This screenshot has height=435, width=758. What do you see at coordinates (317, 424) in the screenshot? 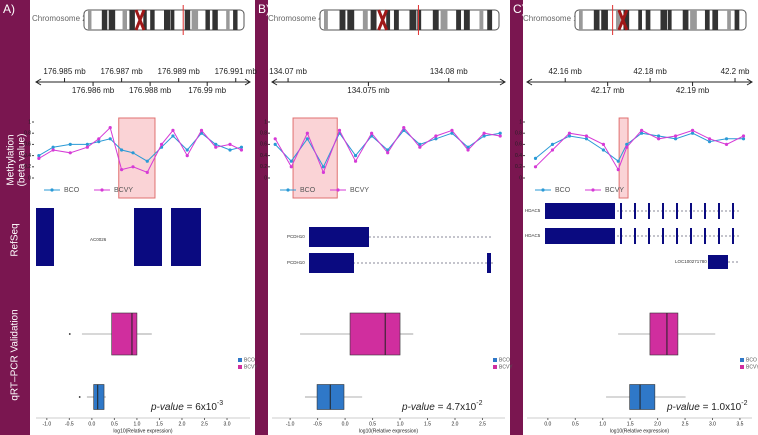
I see `x-tick-label: -0.5` at bounding box center [317, 424].